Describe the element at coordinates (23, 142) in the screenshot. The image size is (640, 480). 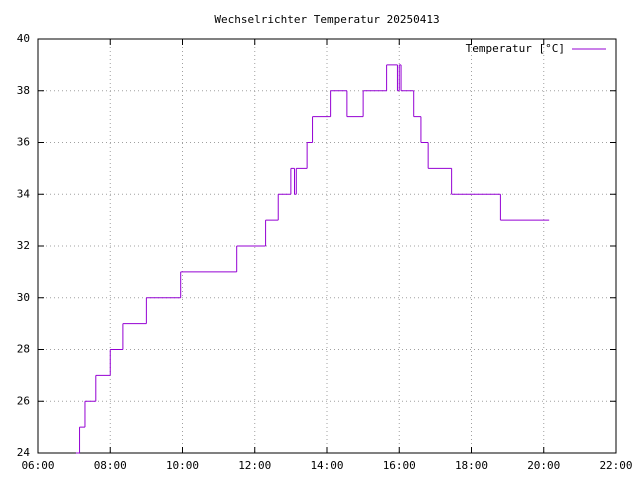
I see `y-tick-label: 36` at that location.